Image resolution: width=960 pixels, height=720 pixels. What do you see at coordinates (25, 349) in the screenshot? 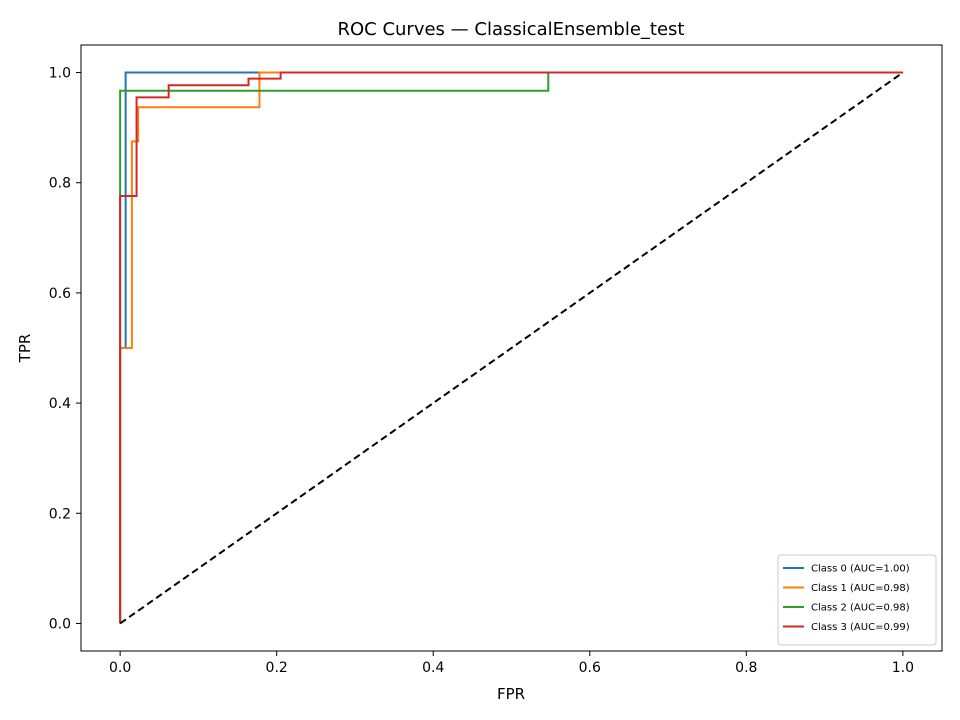
I see `y-axis-label: TPR` at bounding box center [25, 349].